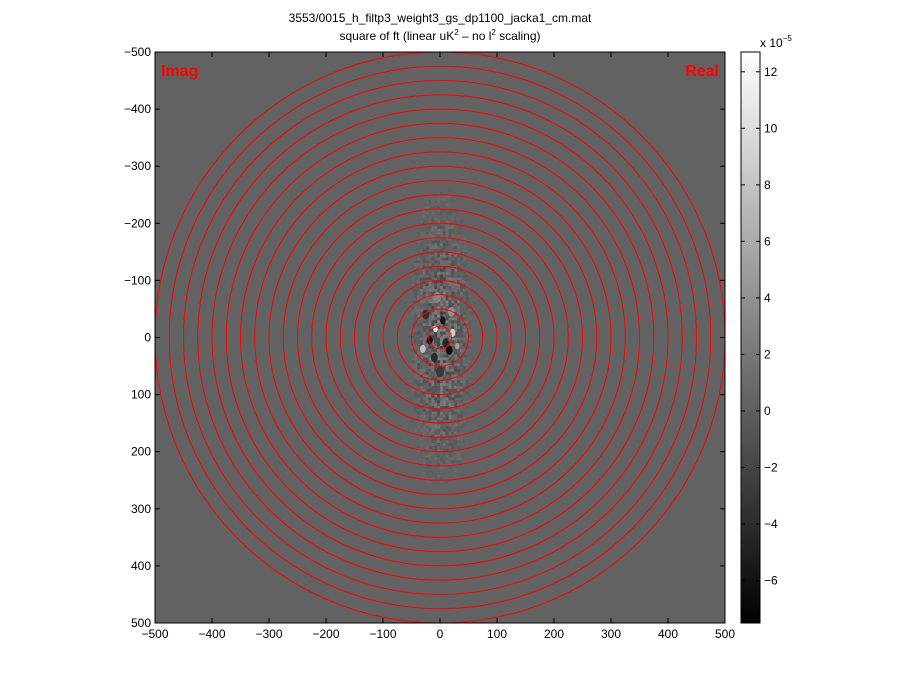 This screenshot has width=900, height=700. What do you see at coordinates (771, 581) in the screenshot?
I see `colorbar-tick-label: −6` at bounding box center [771, 581].